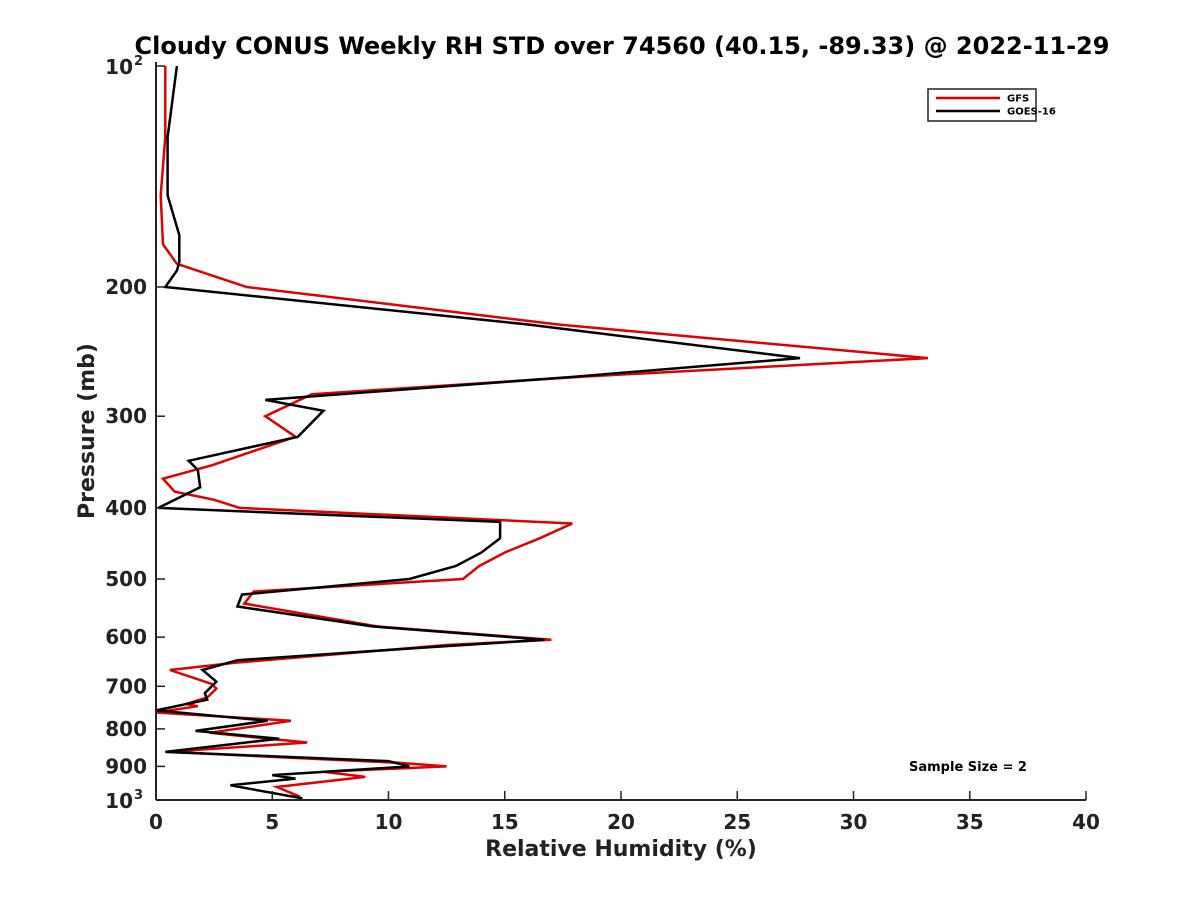 This screenshot has width=1200, height=900. What do you see at coordinates (737, 822) in the screenshot?
I see `x-tick-label: 25` at bounding box center [737, 822].